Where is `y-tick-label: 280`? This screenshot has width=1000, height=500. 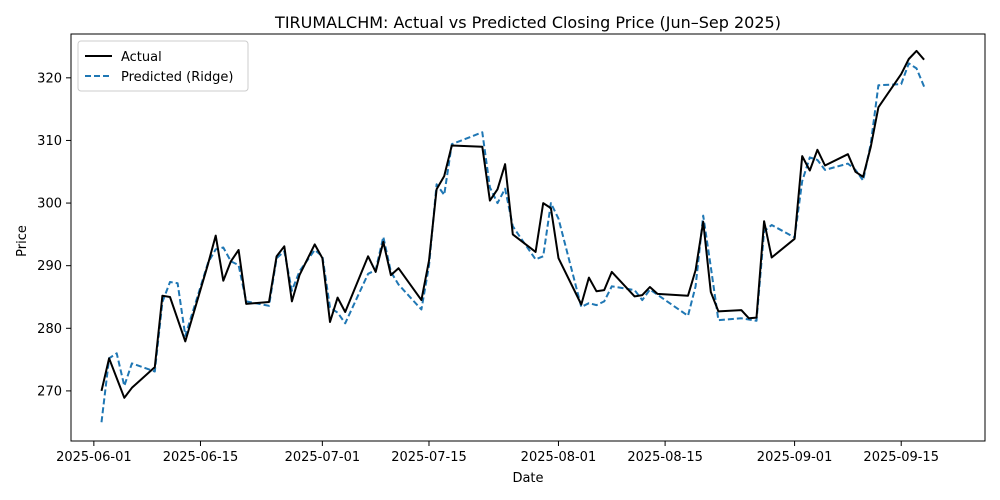
y-tick-label: 280 is located at coordinates (49, 329).